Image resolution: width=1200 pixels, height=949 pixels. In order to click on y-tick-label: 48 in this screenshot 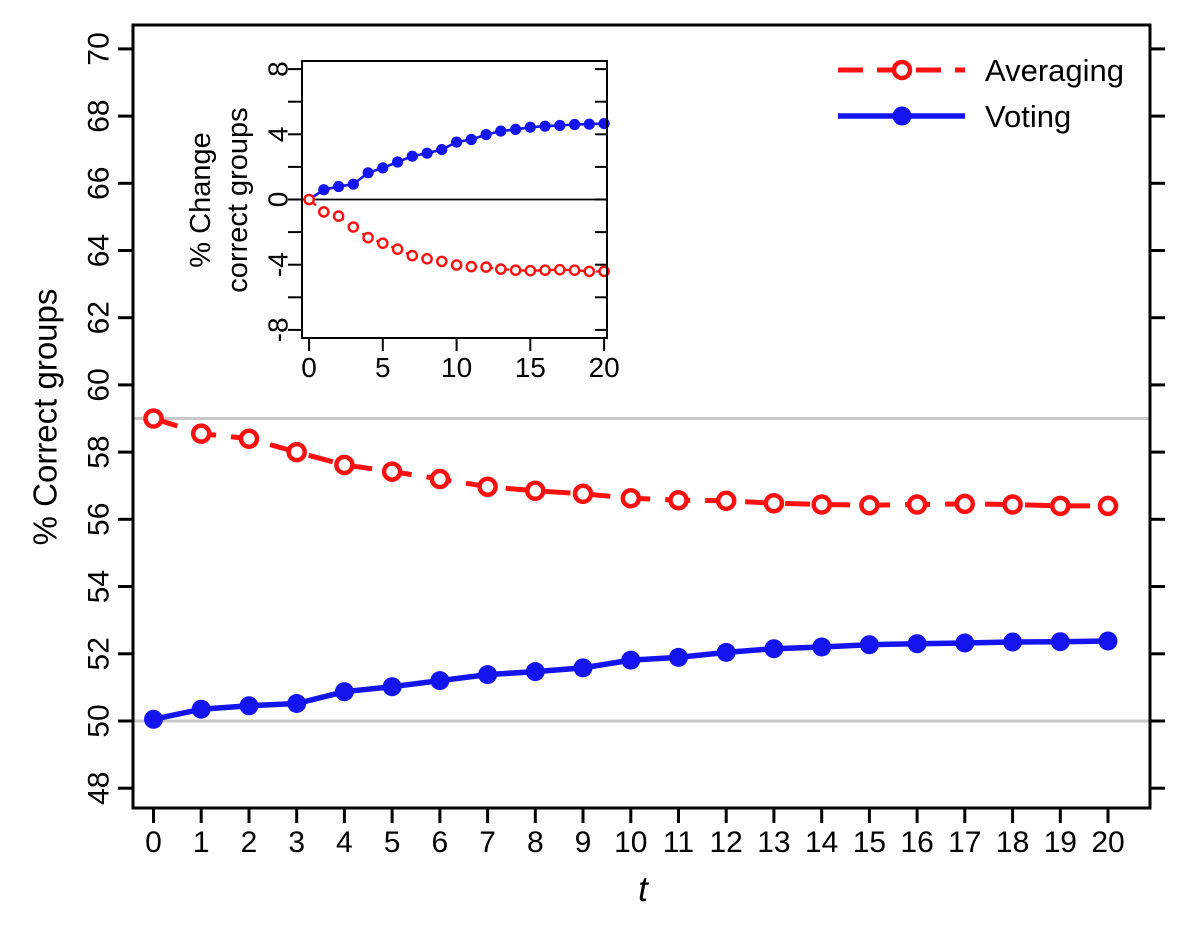, I will do `click(99, 788)`.